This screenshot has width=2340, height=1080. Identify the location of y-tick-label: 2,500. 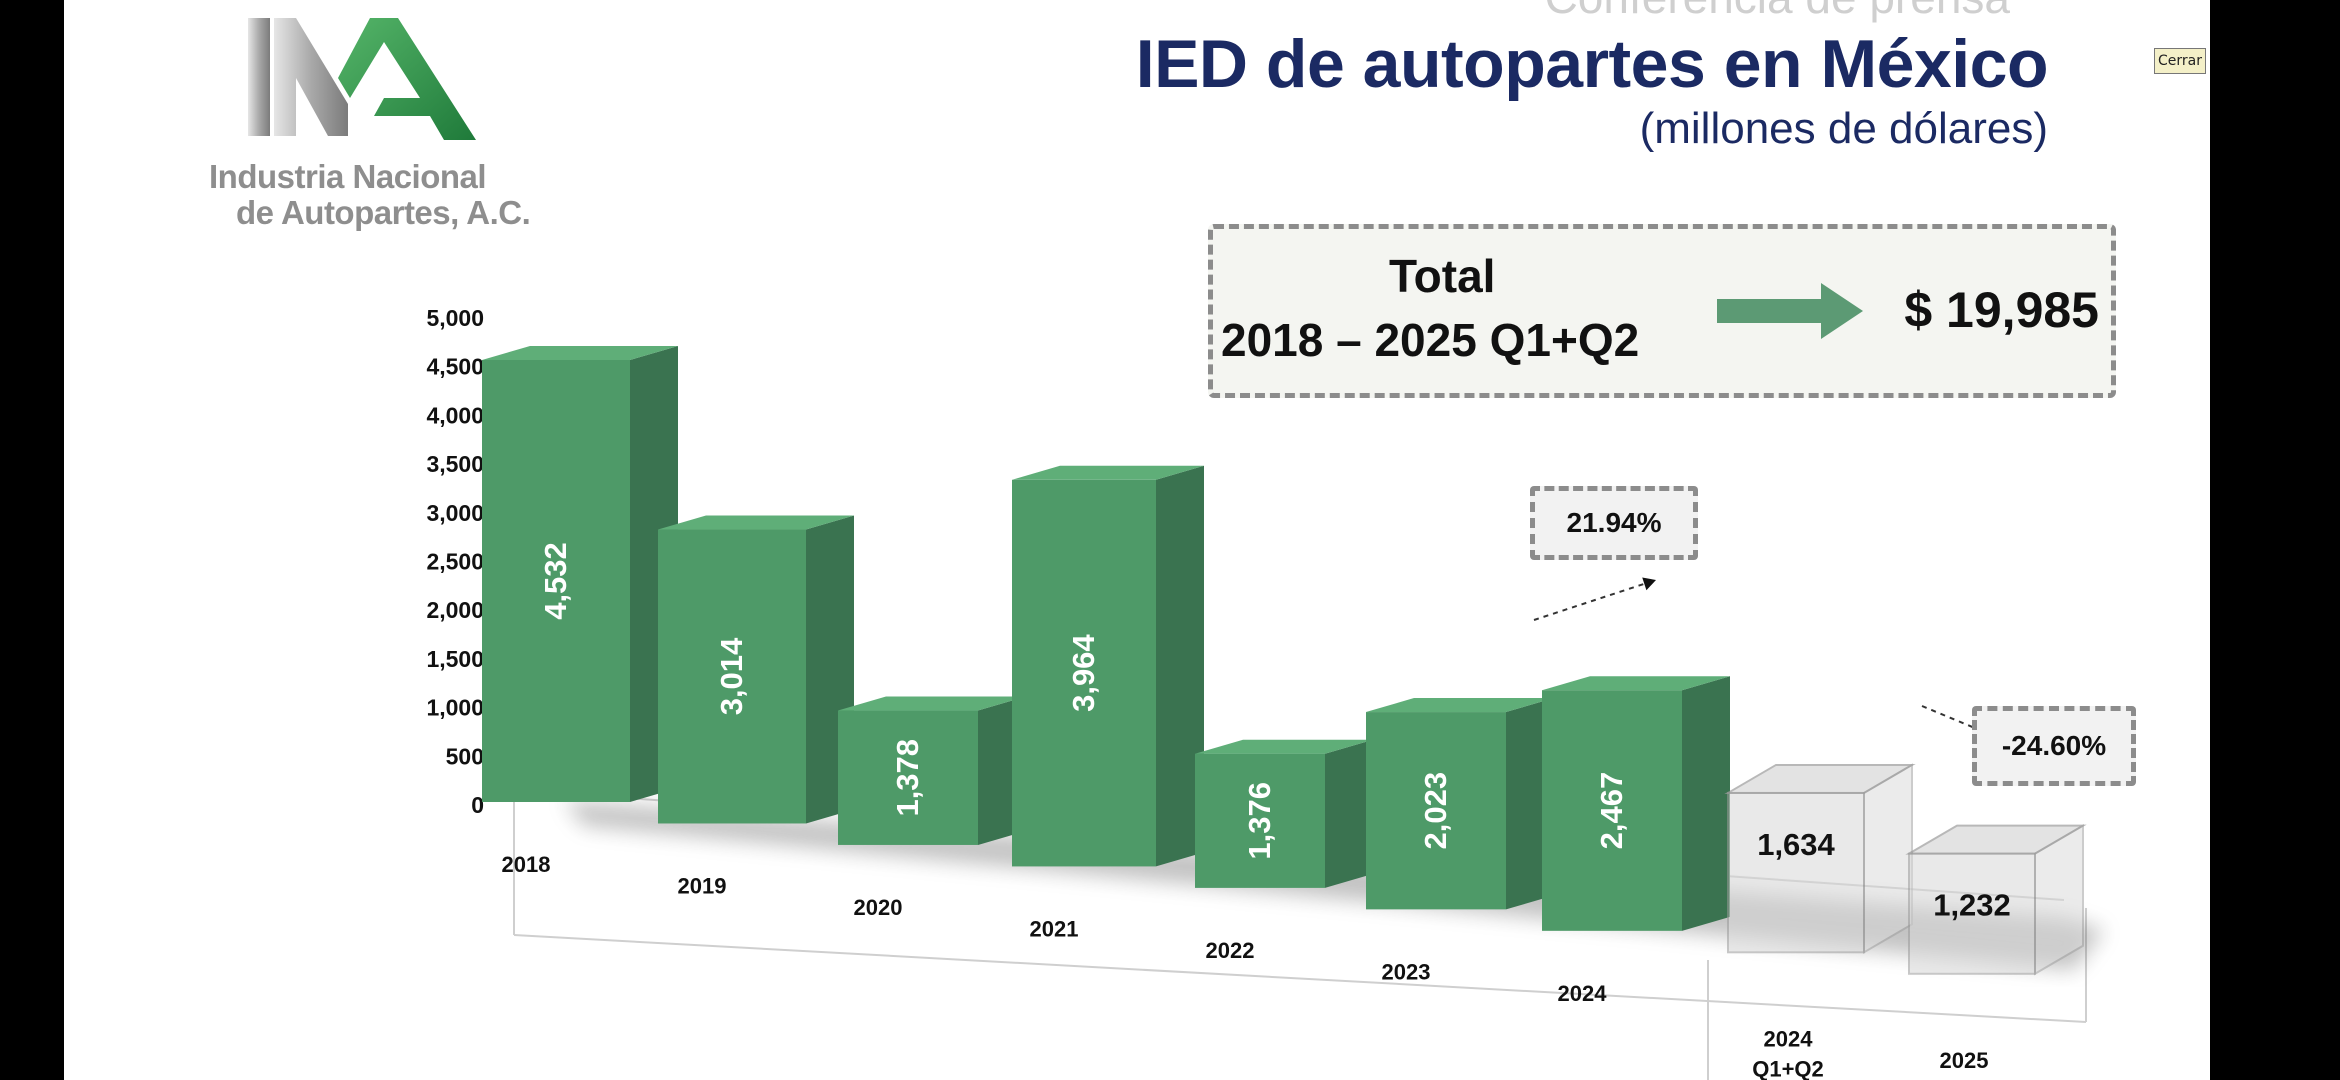
(455, 562).